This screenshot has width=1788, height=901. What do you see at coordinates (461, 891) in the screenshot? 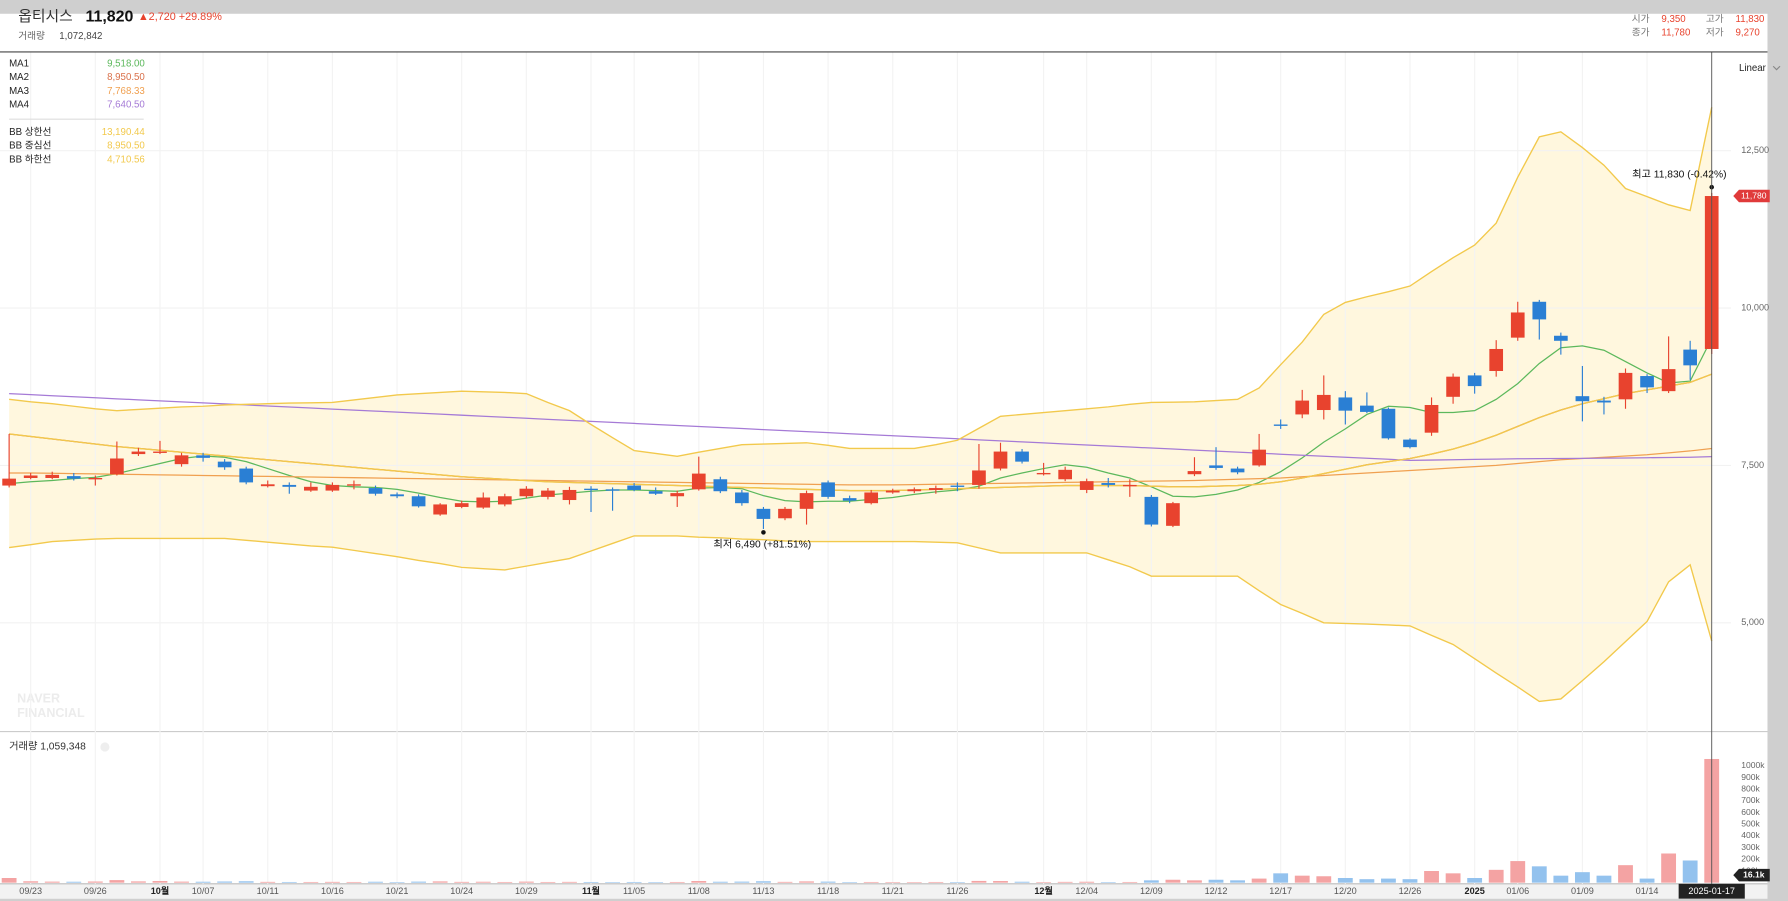
I see `x-tick-label: 10/24` at bounding box center [461, 891].